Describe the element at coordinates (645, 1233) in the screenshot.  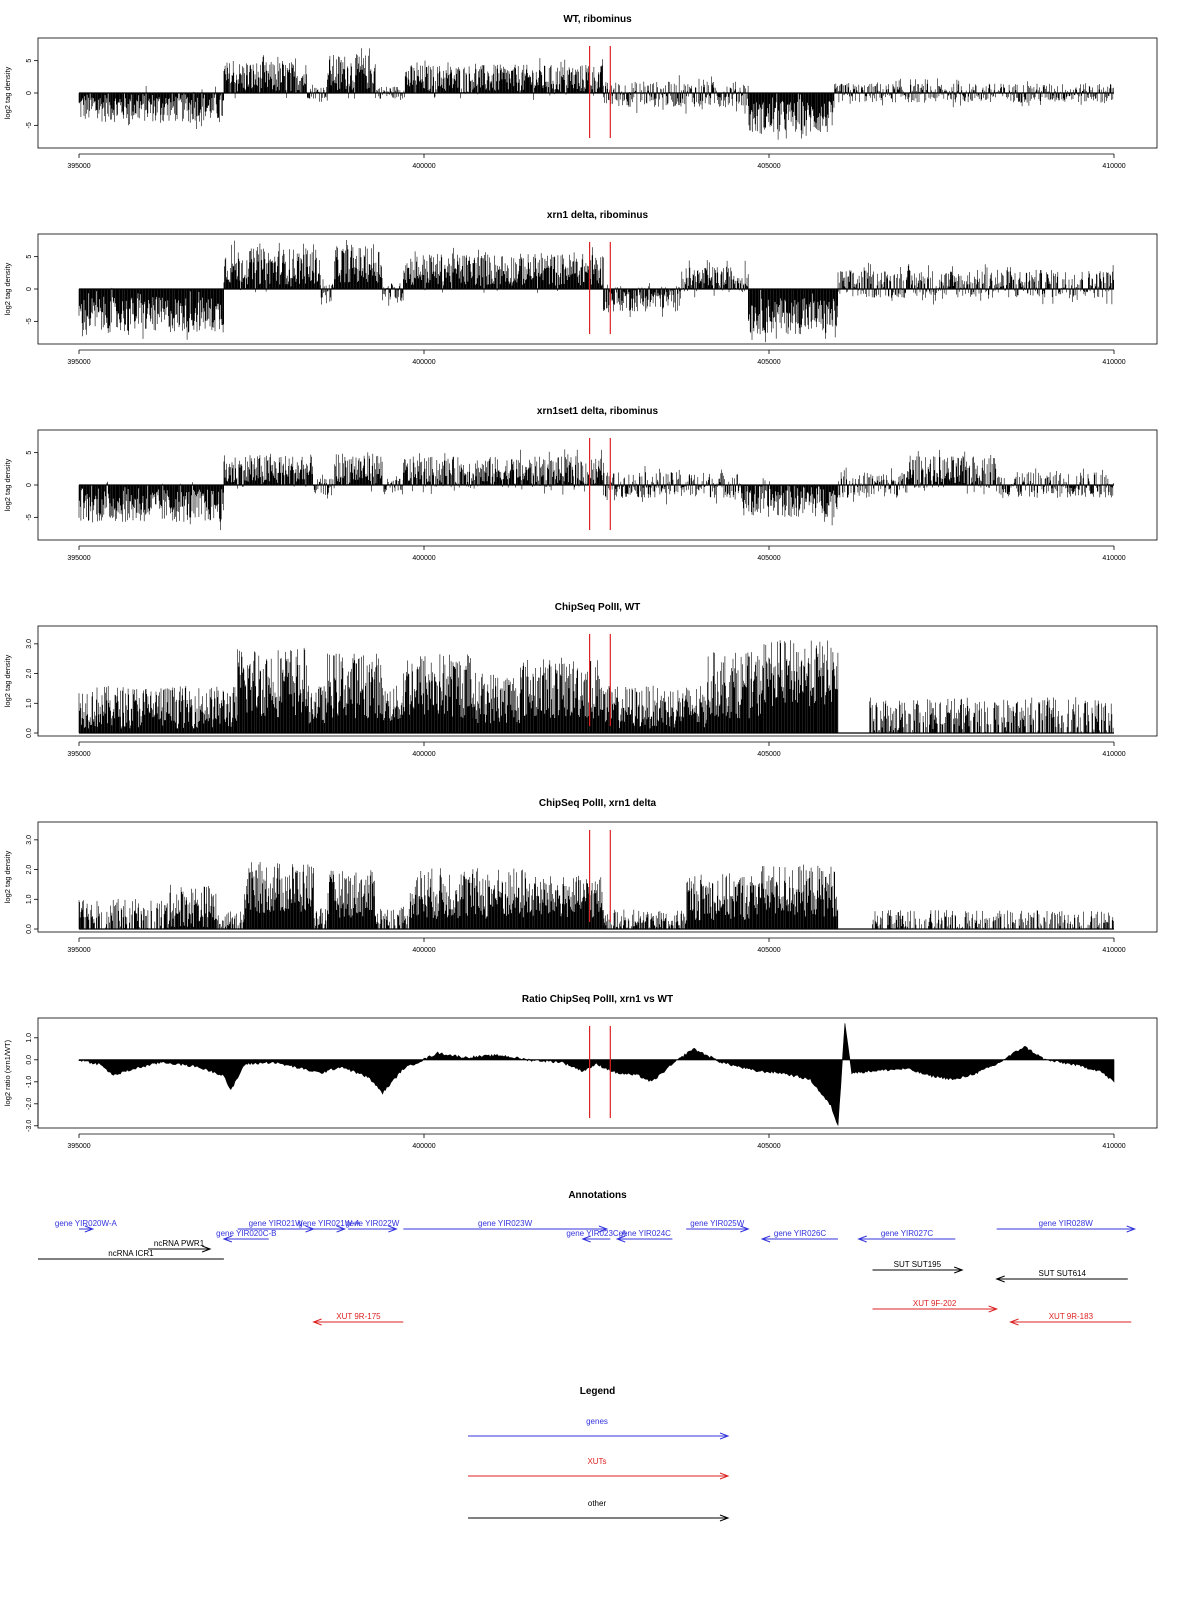
I see `feature-label: gene YIR024C` at that location.